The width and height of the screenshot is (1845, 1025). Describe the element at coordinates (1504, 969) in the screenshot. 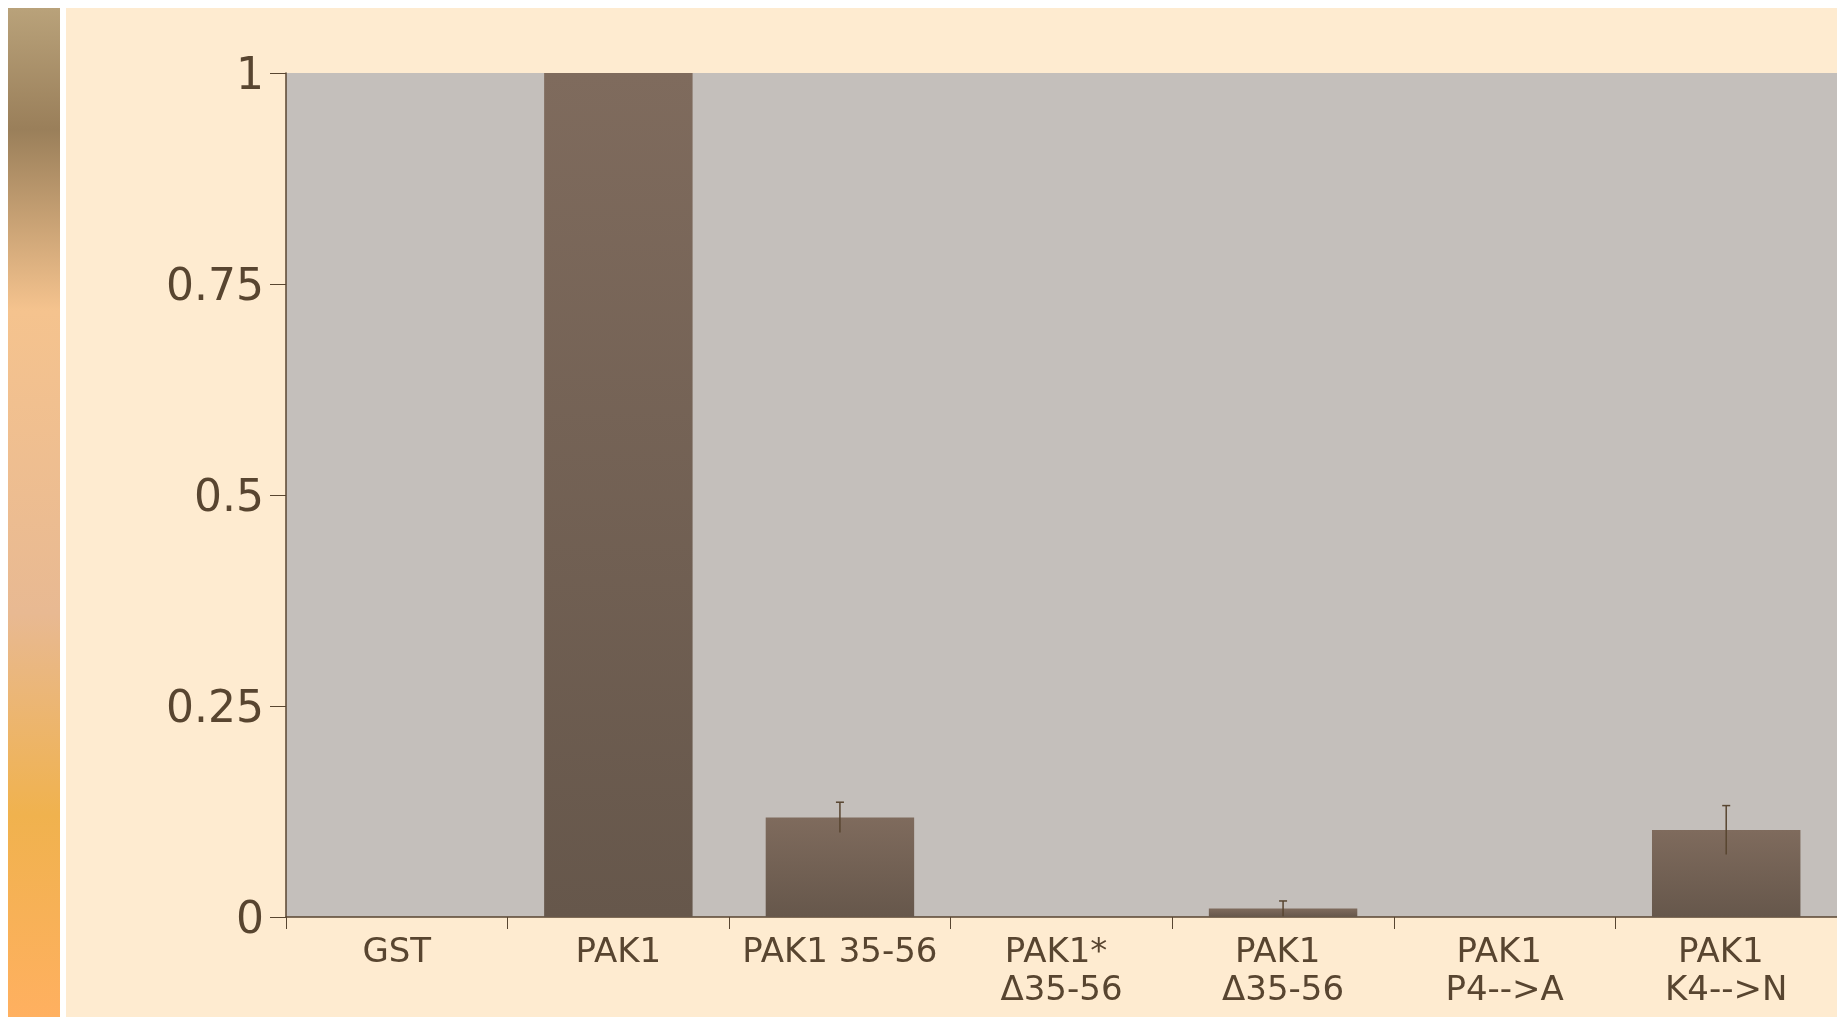

I see `x-tick-label: PAK1 P4-->A` at that location.